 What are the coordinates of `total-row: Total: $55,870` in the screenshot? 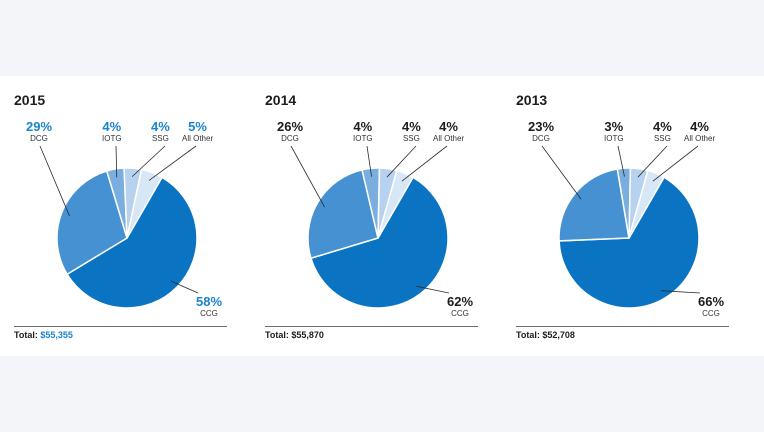 It's located at (294, 335).